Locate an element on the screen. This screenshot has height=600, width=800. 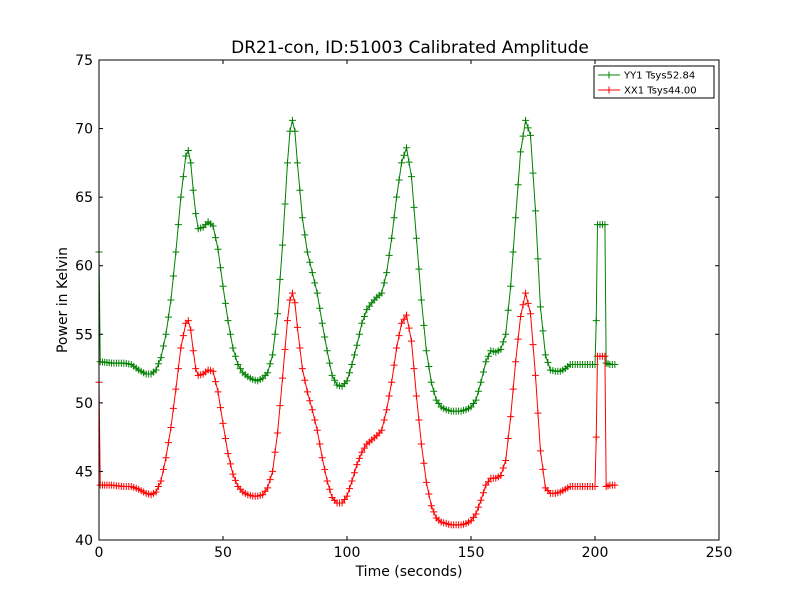
y-tick-label: 75 is located at coordinates (84, 61).